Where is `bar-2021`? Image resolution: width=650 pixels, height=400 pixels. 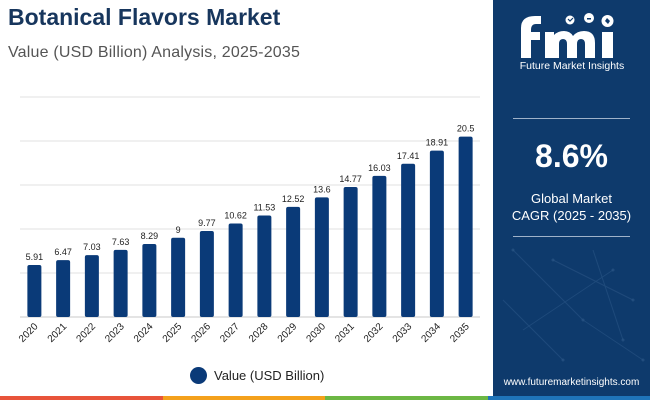 bar-2021 is located at coordinates (63, 288).